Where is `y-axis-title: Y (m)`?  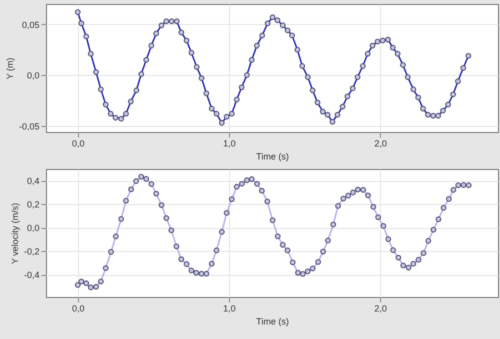
y-axis-title: Y (m) is located at coordinates (9, 69).